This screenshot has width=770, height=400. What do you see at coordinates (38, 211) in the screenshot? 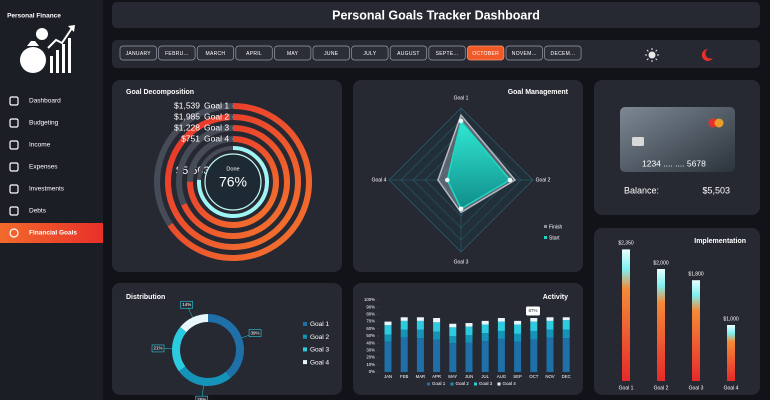
I see `menu-item: Debts` at bounding box center [38, 211].